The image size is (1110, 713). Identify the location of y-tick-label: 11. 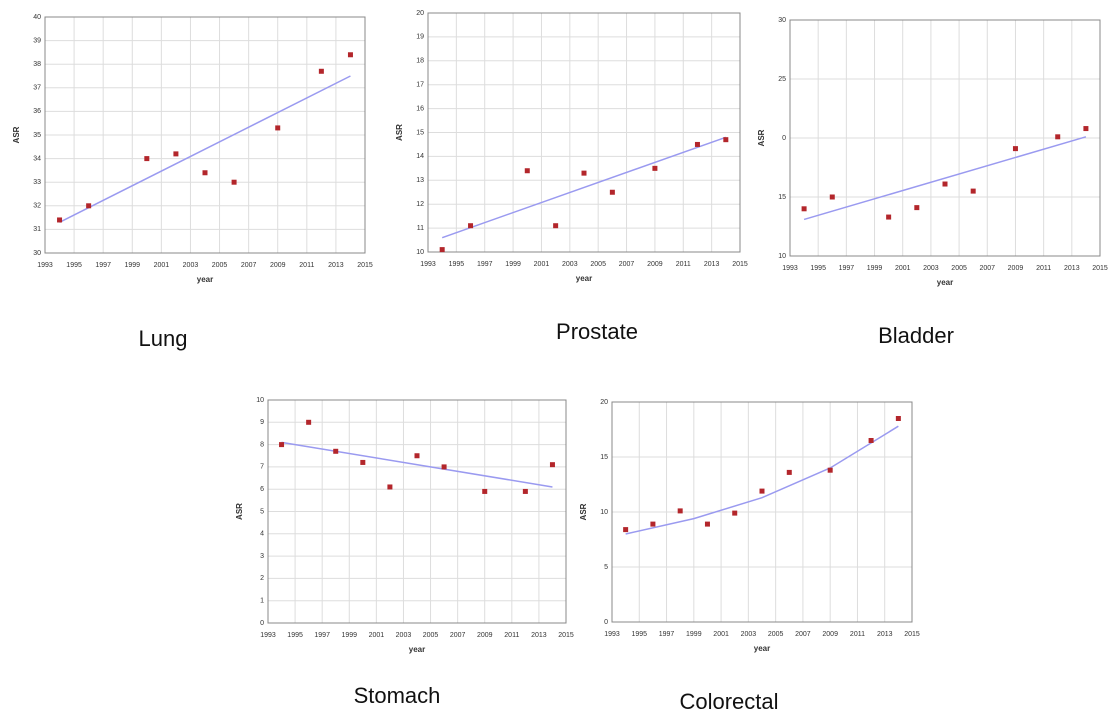
(420, 228).